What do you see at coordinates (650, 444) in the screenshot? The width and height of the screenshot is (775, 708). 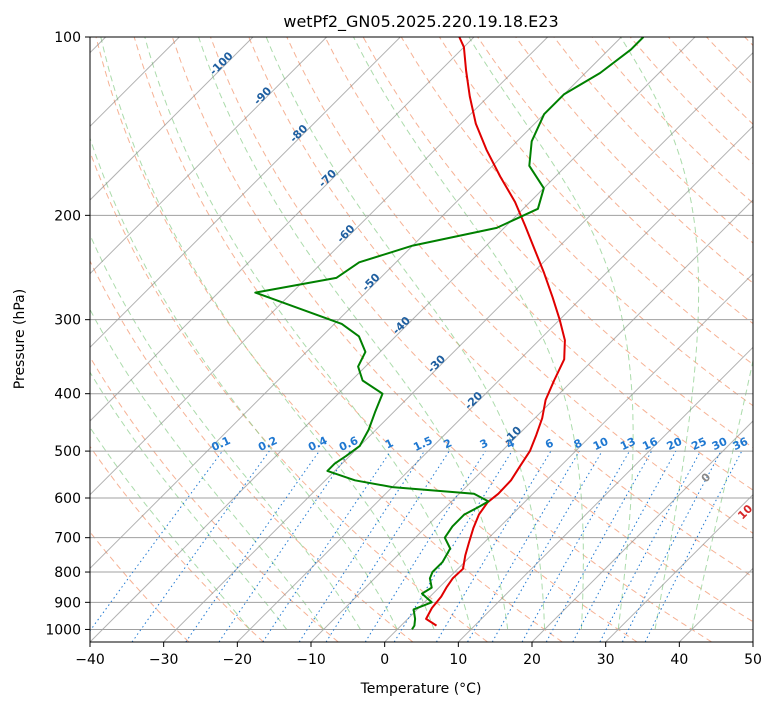 I see `mixing-ratio-label: 16` at bounding box center [650, 444].